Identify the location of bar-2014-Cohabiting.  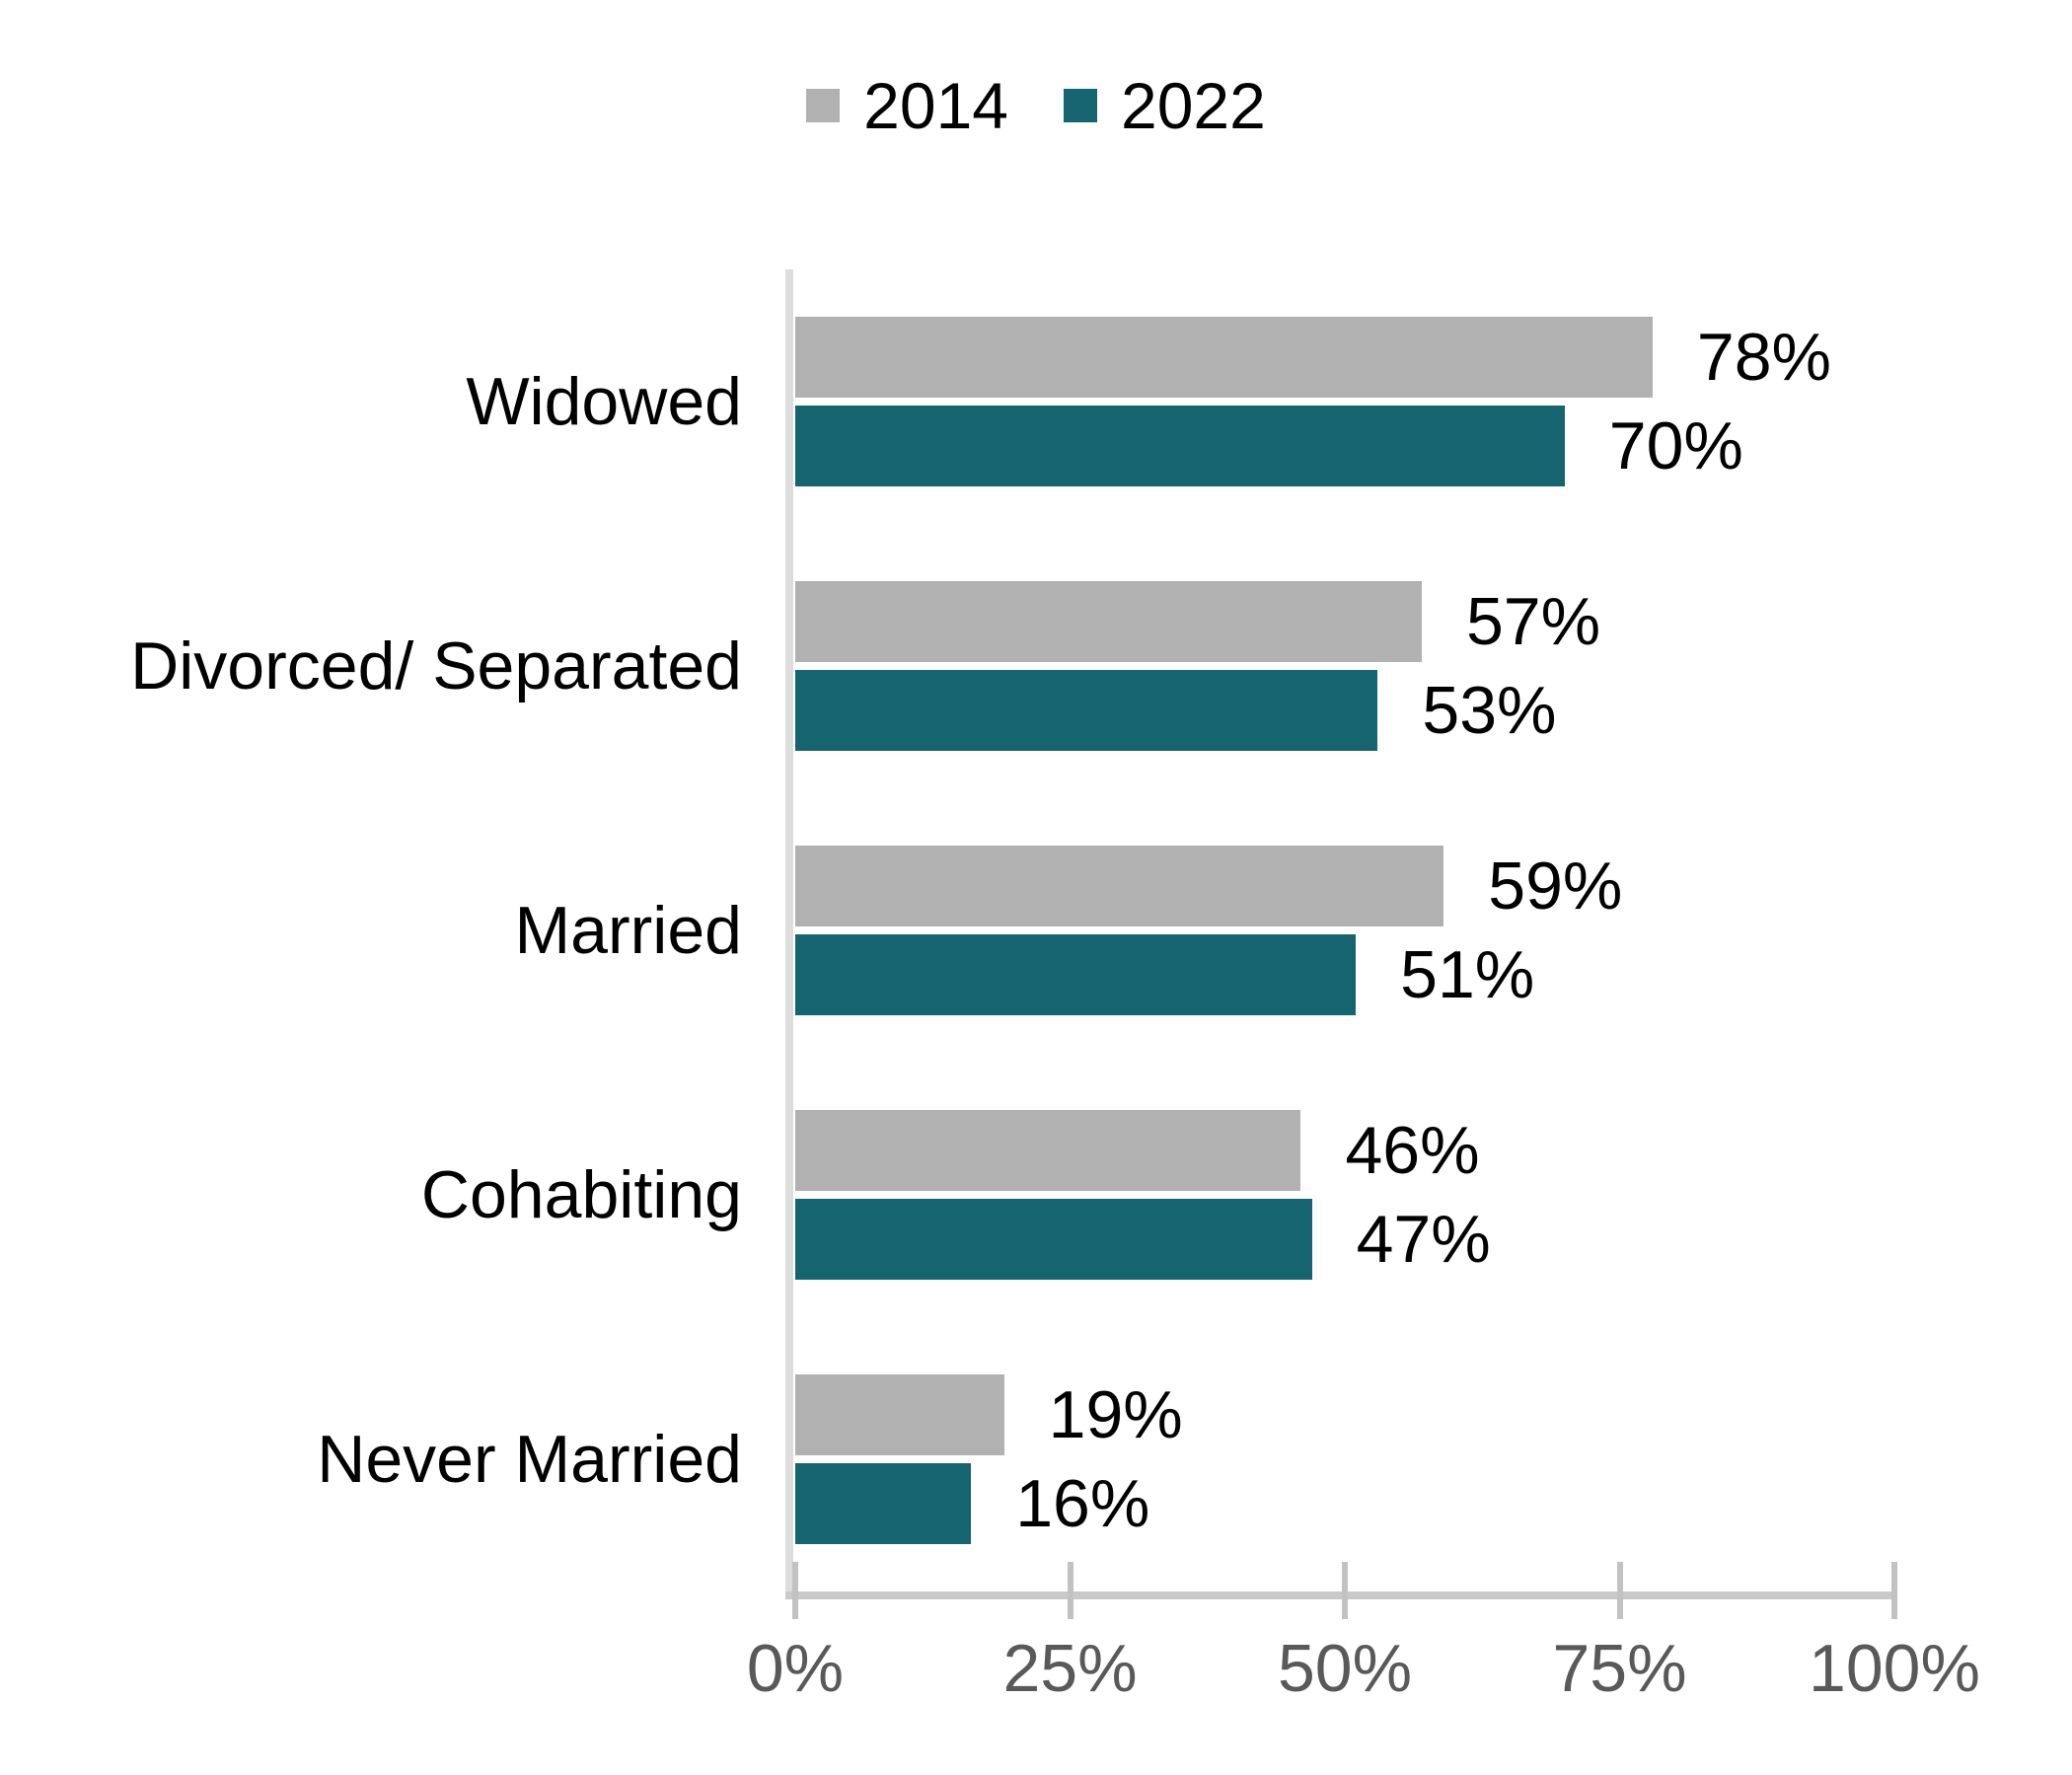
(1048, 1150).